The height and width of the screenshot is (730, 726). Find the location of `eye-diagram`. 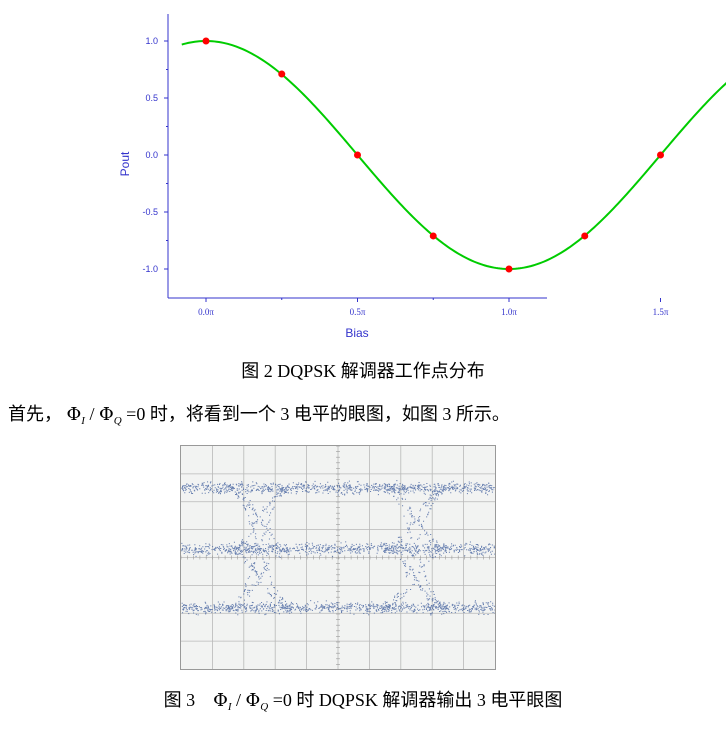

eye-diagram is located at coordinates (338, 557).